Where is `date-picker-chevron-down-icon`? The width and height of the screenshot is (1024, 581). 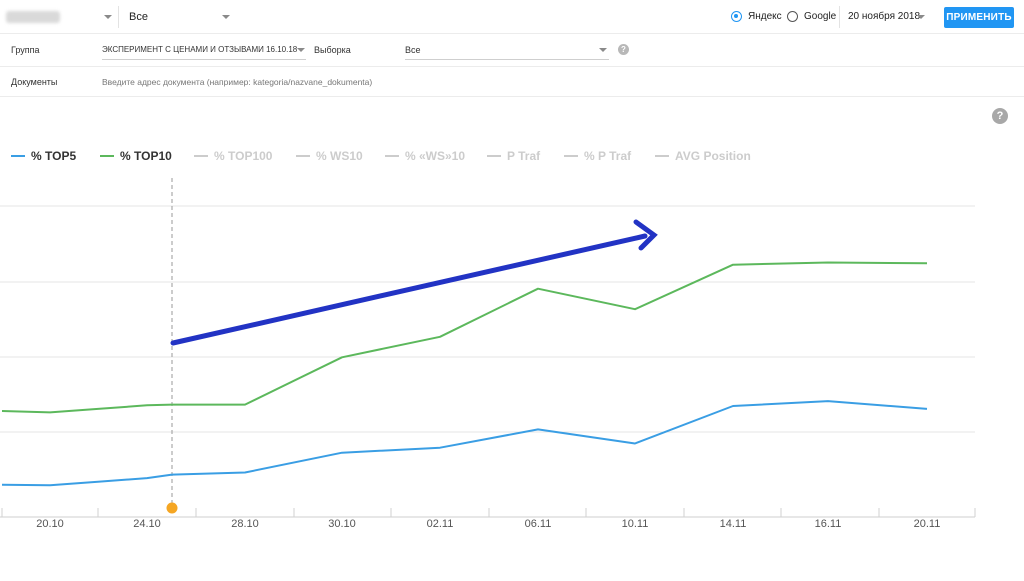 date-picker-chevron-down-icon is located at coordinates (921, 17).